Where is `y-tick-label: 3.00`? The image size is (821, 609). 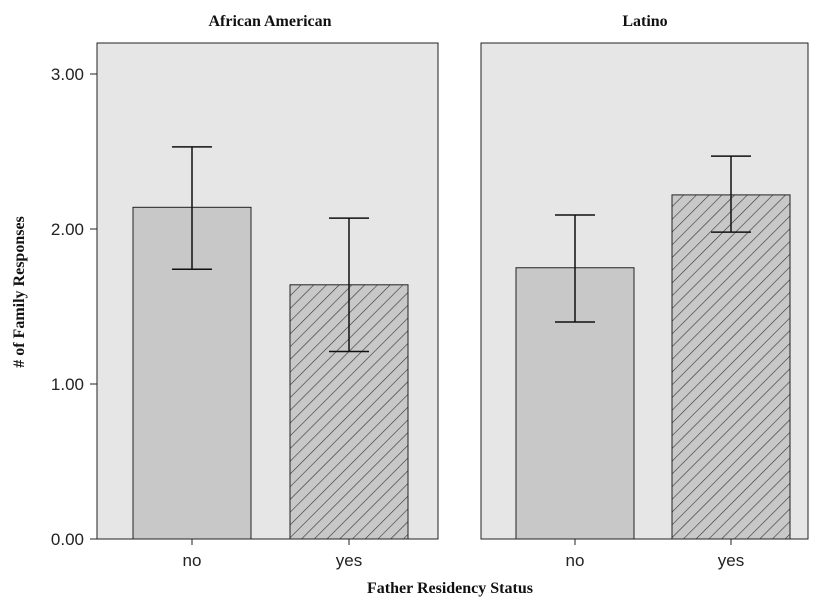
y-tick-label: 3.00 is located at coordinates (67, 74).